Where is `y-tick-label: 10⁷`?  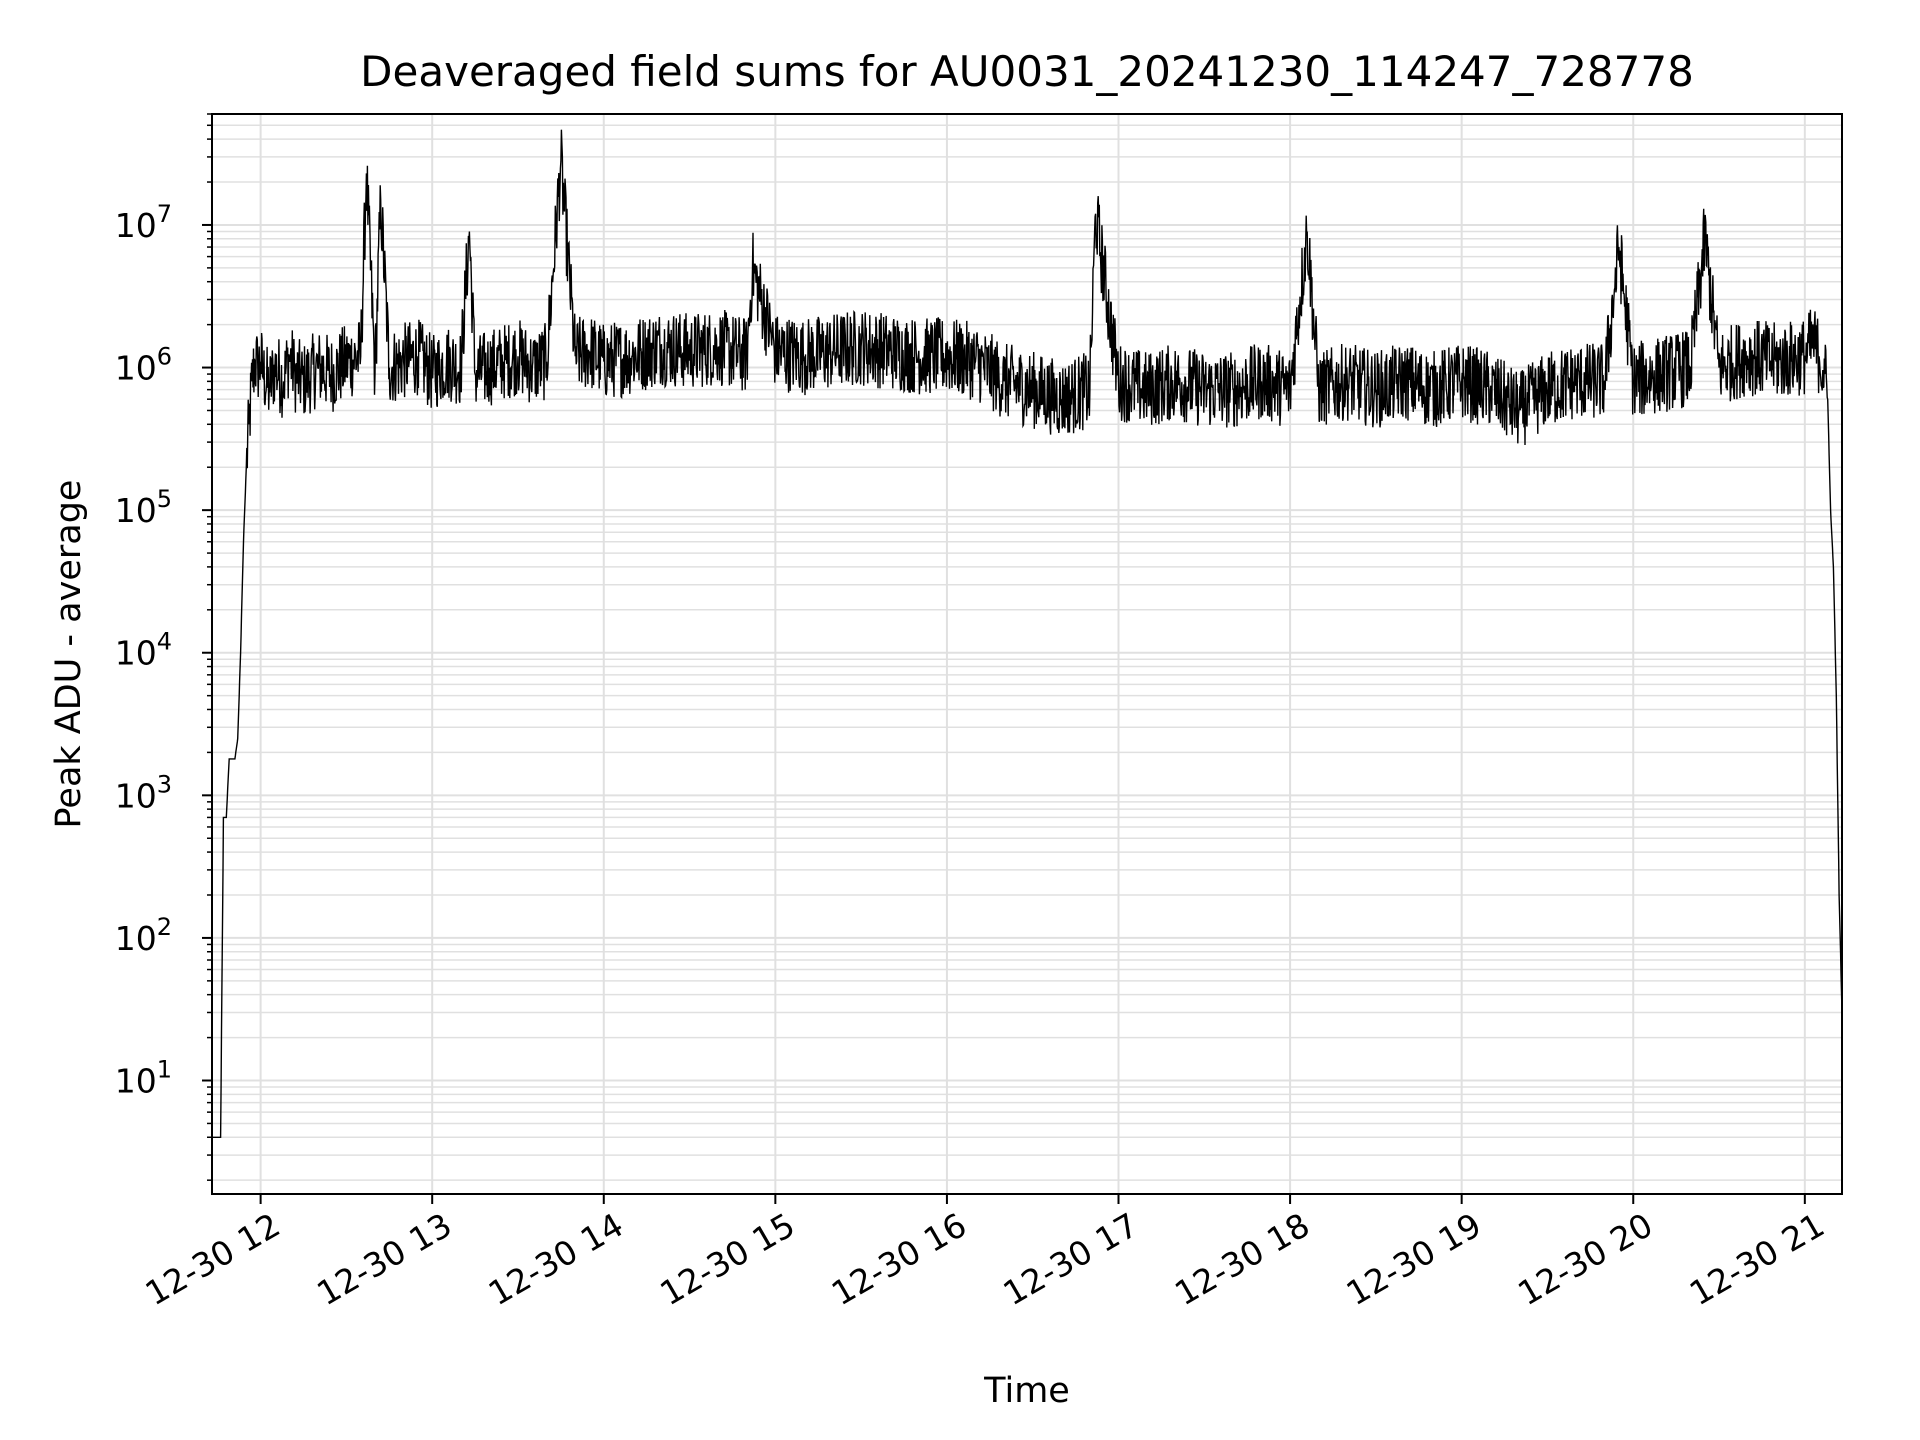
y-tick-label: 10⁷ is located at coordinates (143, 222).